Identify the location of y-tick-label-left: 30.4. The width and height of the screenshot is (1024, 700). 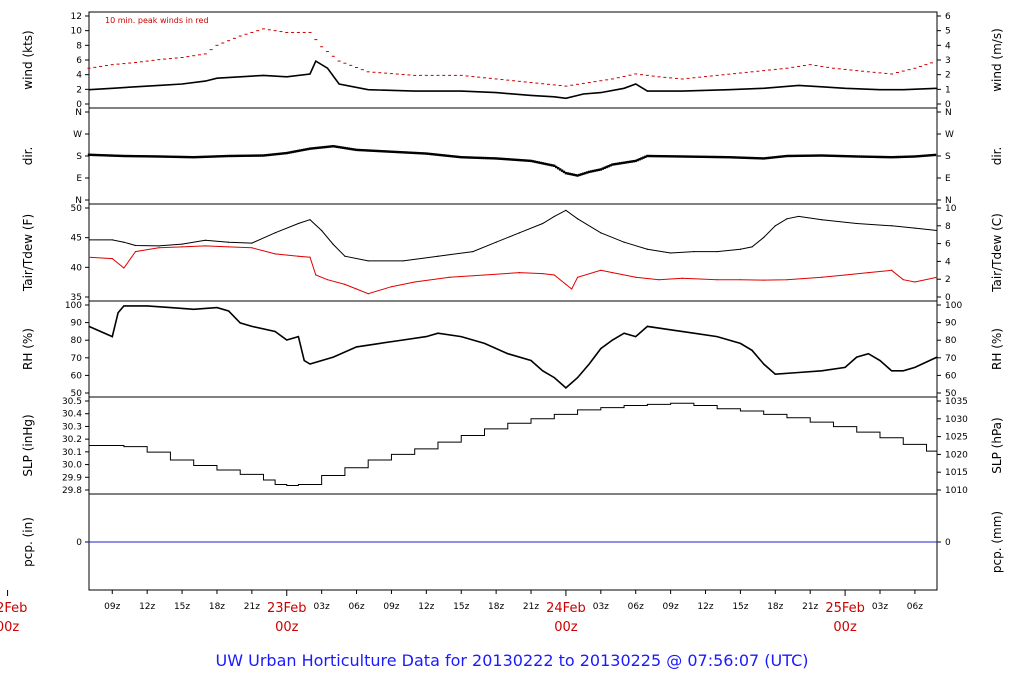
(72, 415).